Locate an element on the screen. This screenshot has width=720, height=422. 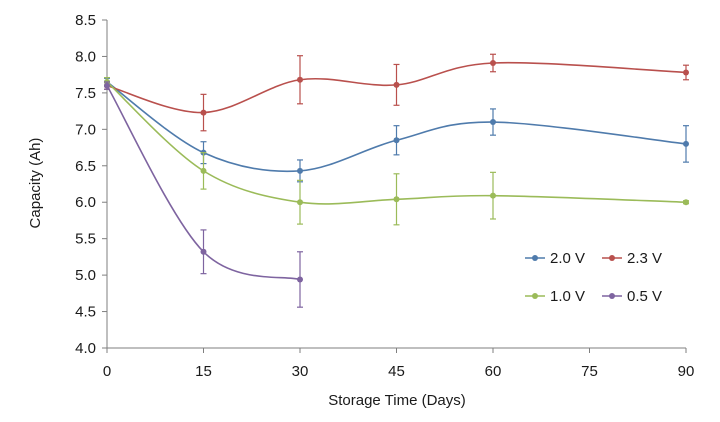
x-tick-label: 30 is located at coordinates (300, 371).